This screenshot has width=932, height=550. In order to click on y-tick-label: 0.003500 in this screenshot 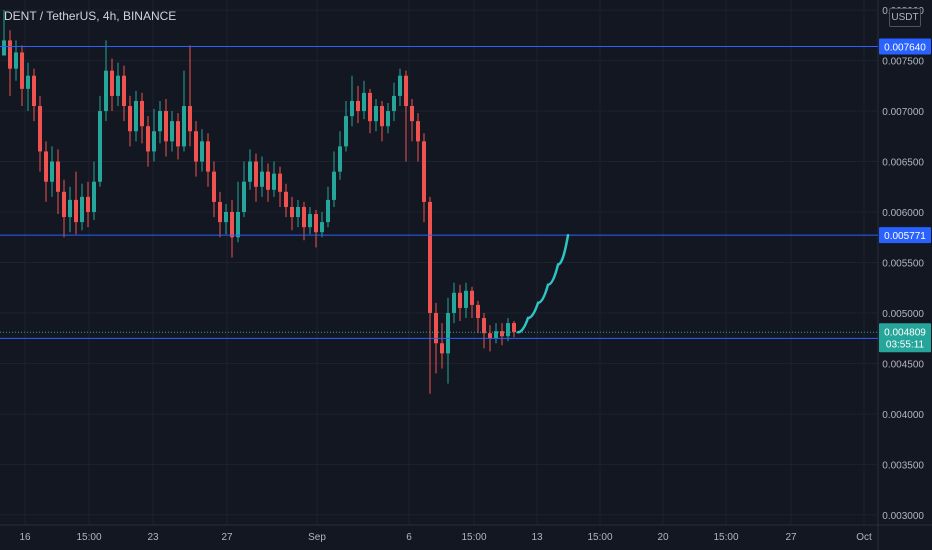, I will do `click(903, 465)`.